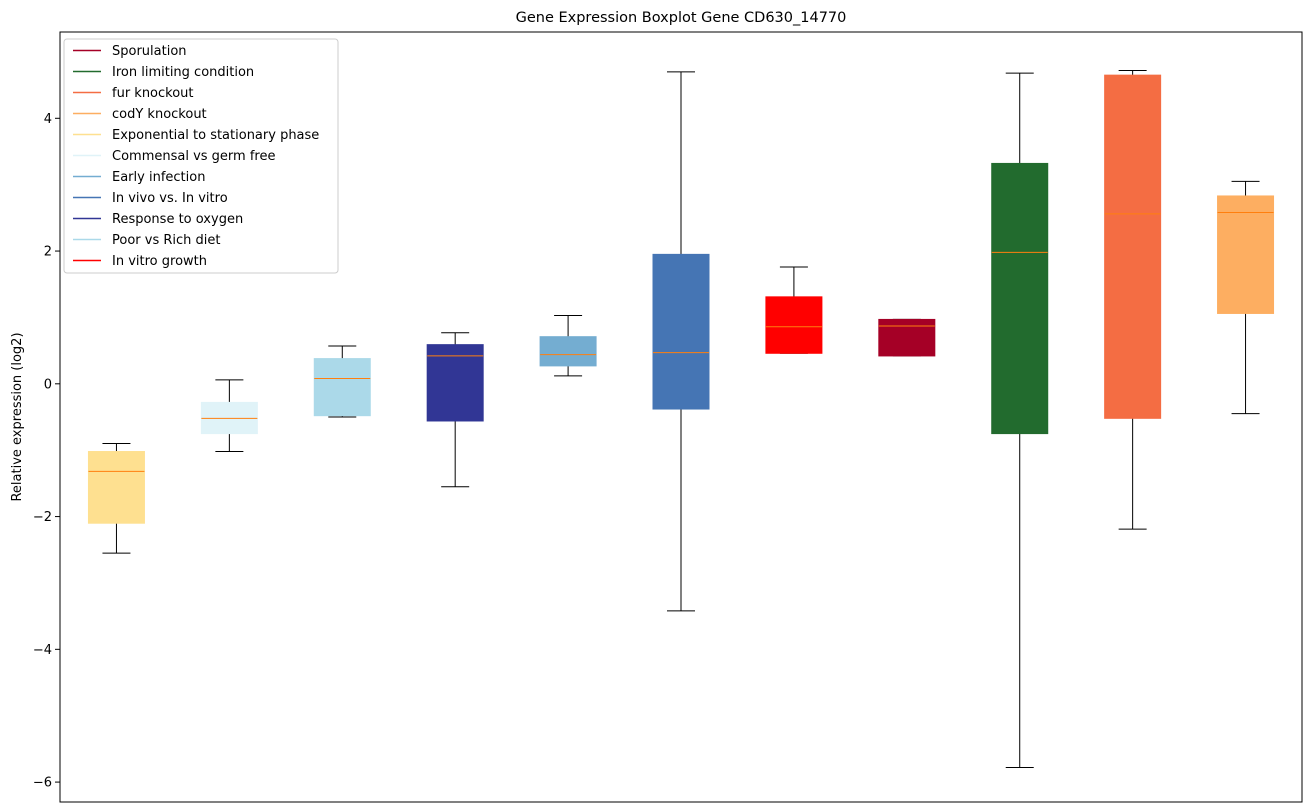 The width and height of the screenshot is (1309, 812). I want to click on legend-item: Iron limiting condition, so click(163, 72).